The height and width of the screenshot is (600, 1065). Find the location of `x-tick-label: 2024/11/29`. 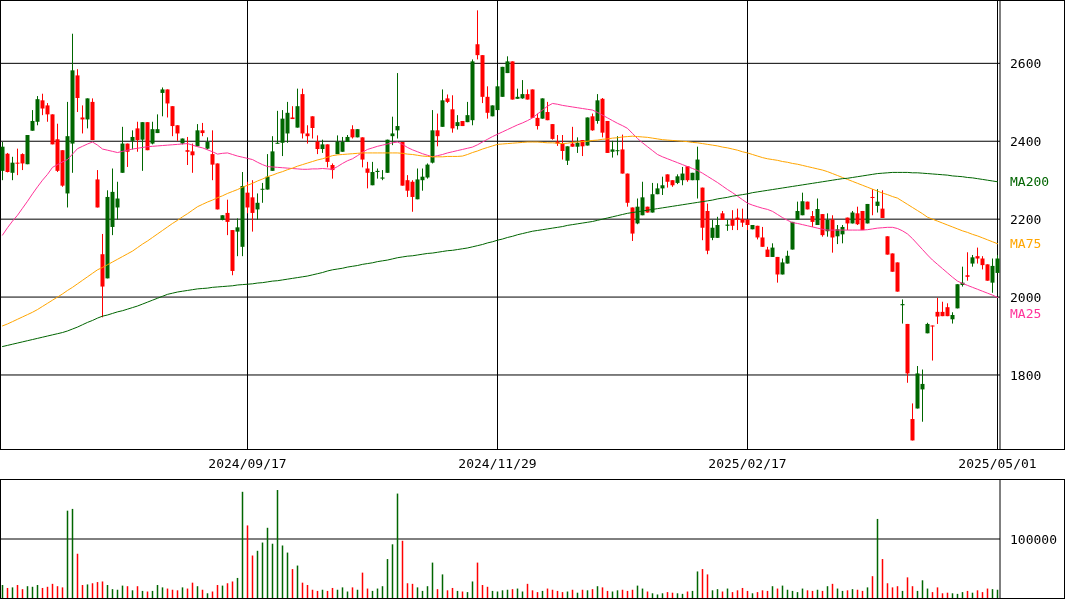

x-tick-label: 2024/11/29 is located at coordinates (497, 463).